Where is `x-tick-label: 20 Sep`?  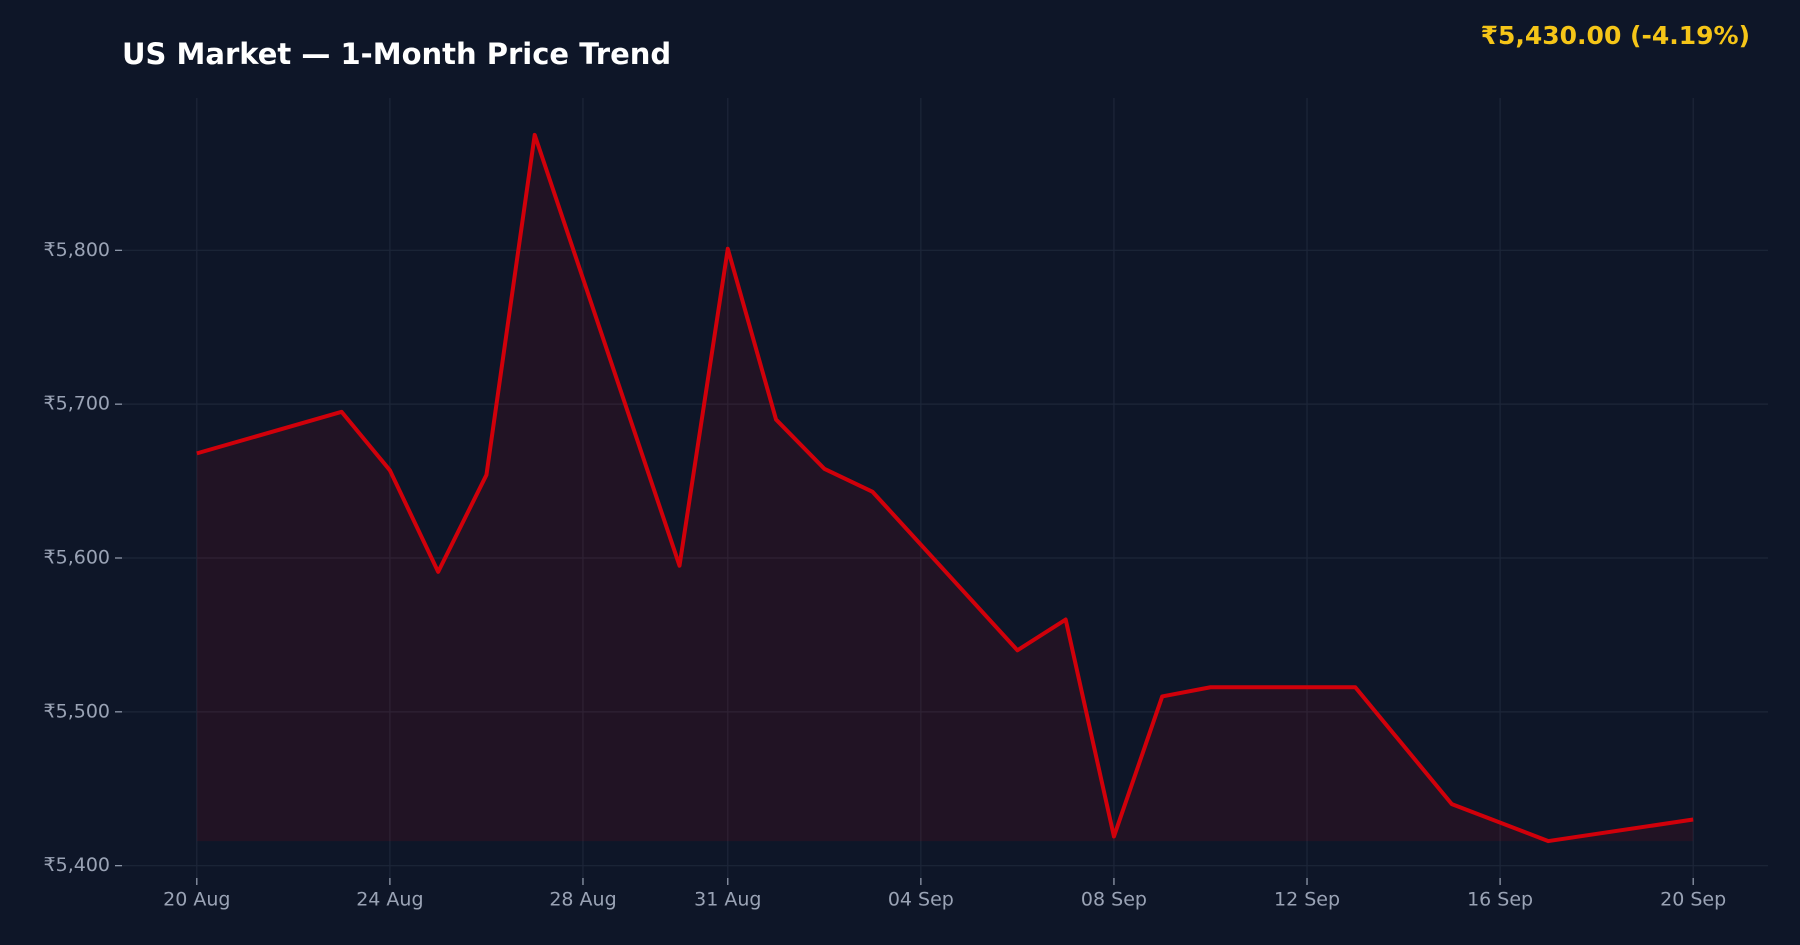
x-tick-label: 20 Sep is located at coordinates (1693, 900).